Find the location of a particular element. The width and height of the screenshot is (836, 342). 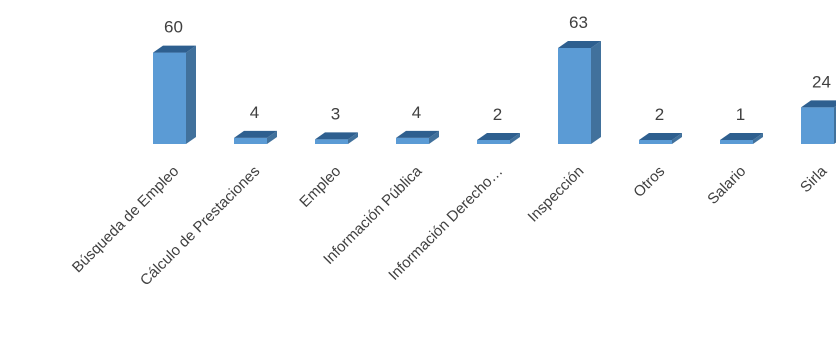

data-label-3: 3 is located at coordinates (335, 113).